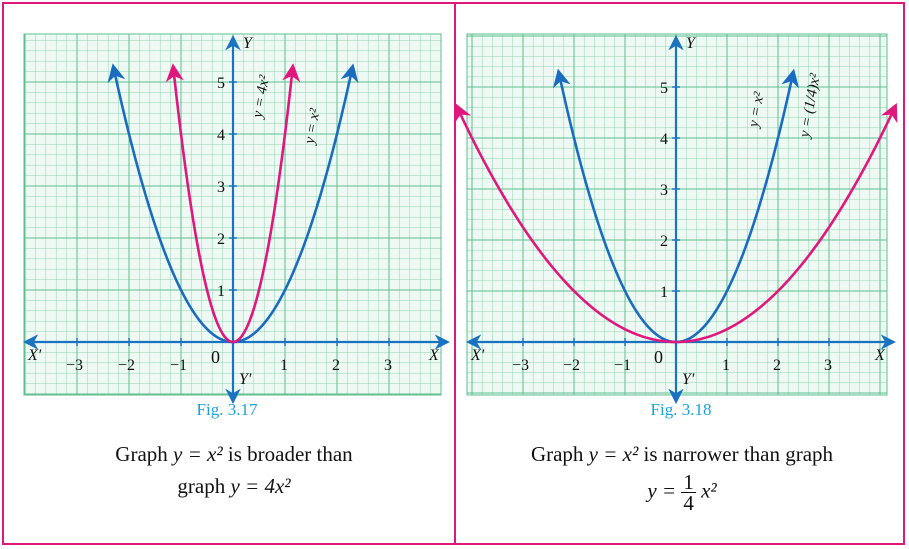 The width and height of the screenshot is (909, 549). Describe the element at coordinates (312, 127) in the screenshot. I see `series-label: y = x²` at that location.